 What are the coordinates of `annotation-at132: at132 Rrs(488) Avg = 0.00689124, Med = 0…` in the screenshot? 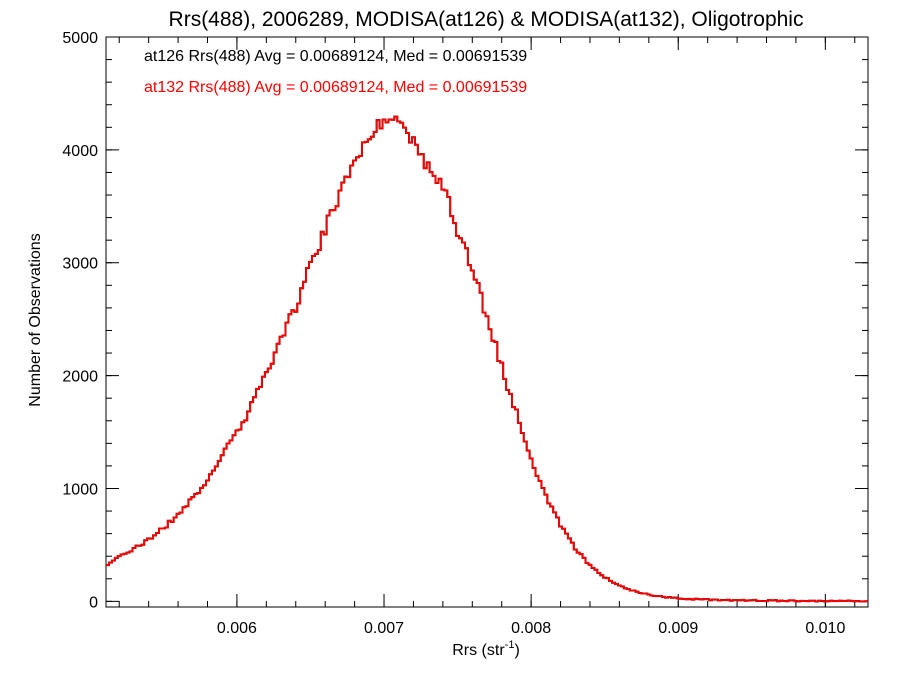 It's located at (335, 87).